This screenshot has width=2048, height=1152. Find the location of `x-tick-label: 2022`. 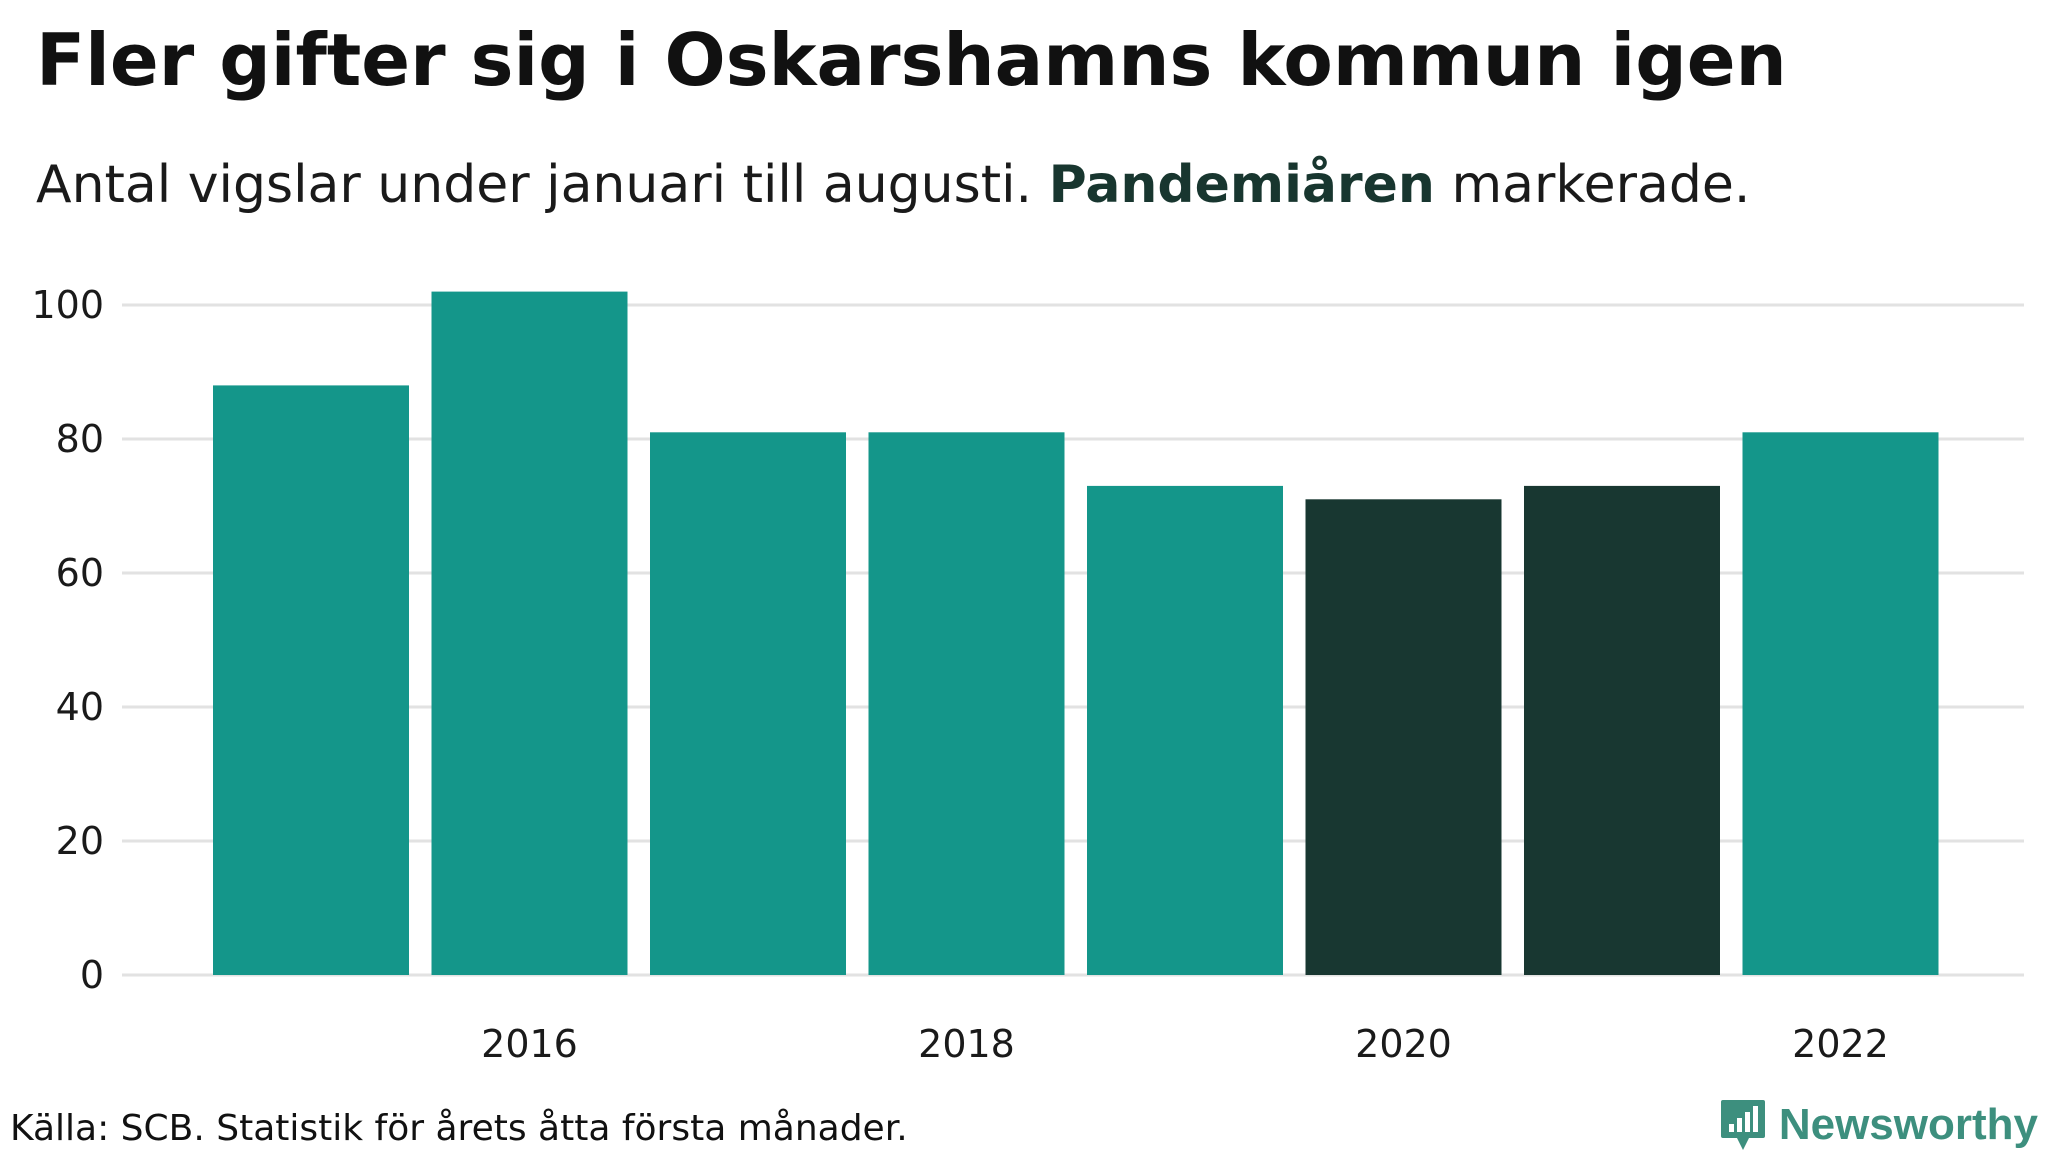

x-tick-label: 2022 is located at coordinates (1840, 1044).